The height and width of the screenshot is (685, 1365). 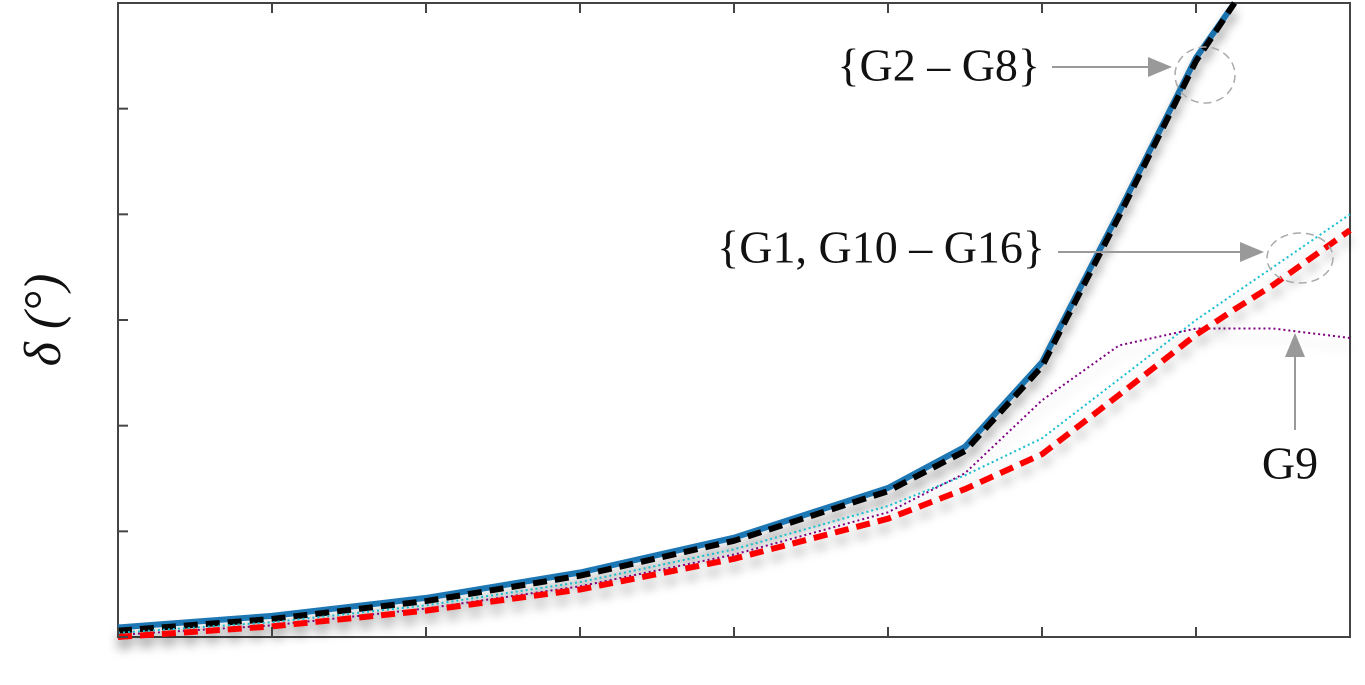 What do you see at coordinates (1290, 463) in the screenshot?
I see `annotation: G9` at bounding box center [1290, 463].